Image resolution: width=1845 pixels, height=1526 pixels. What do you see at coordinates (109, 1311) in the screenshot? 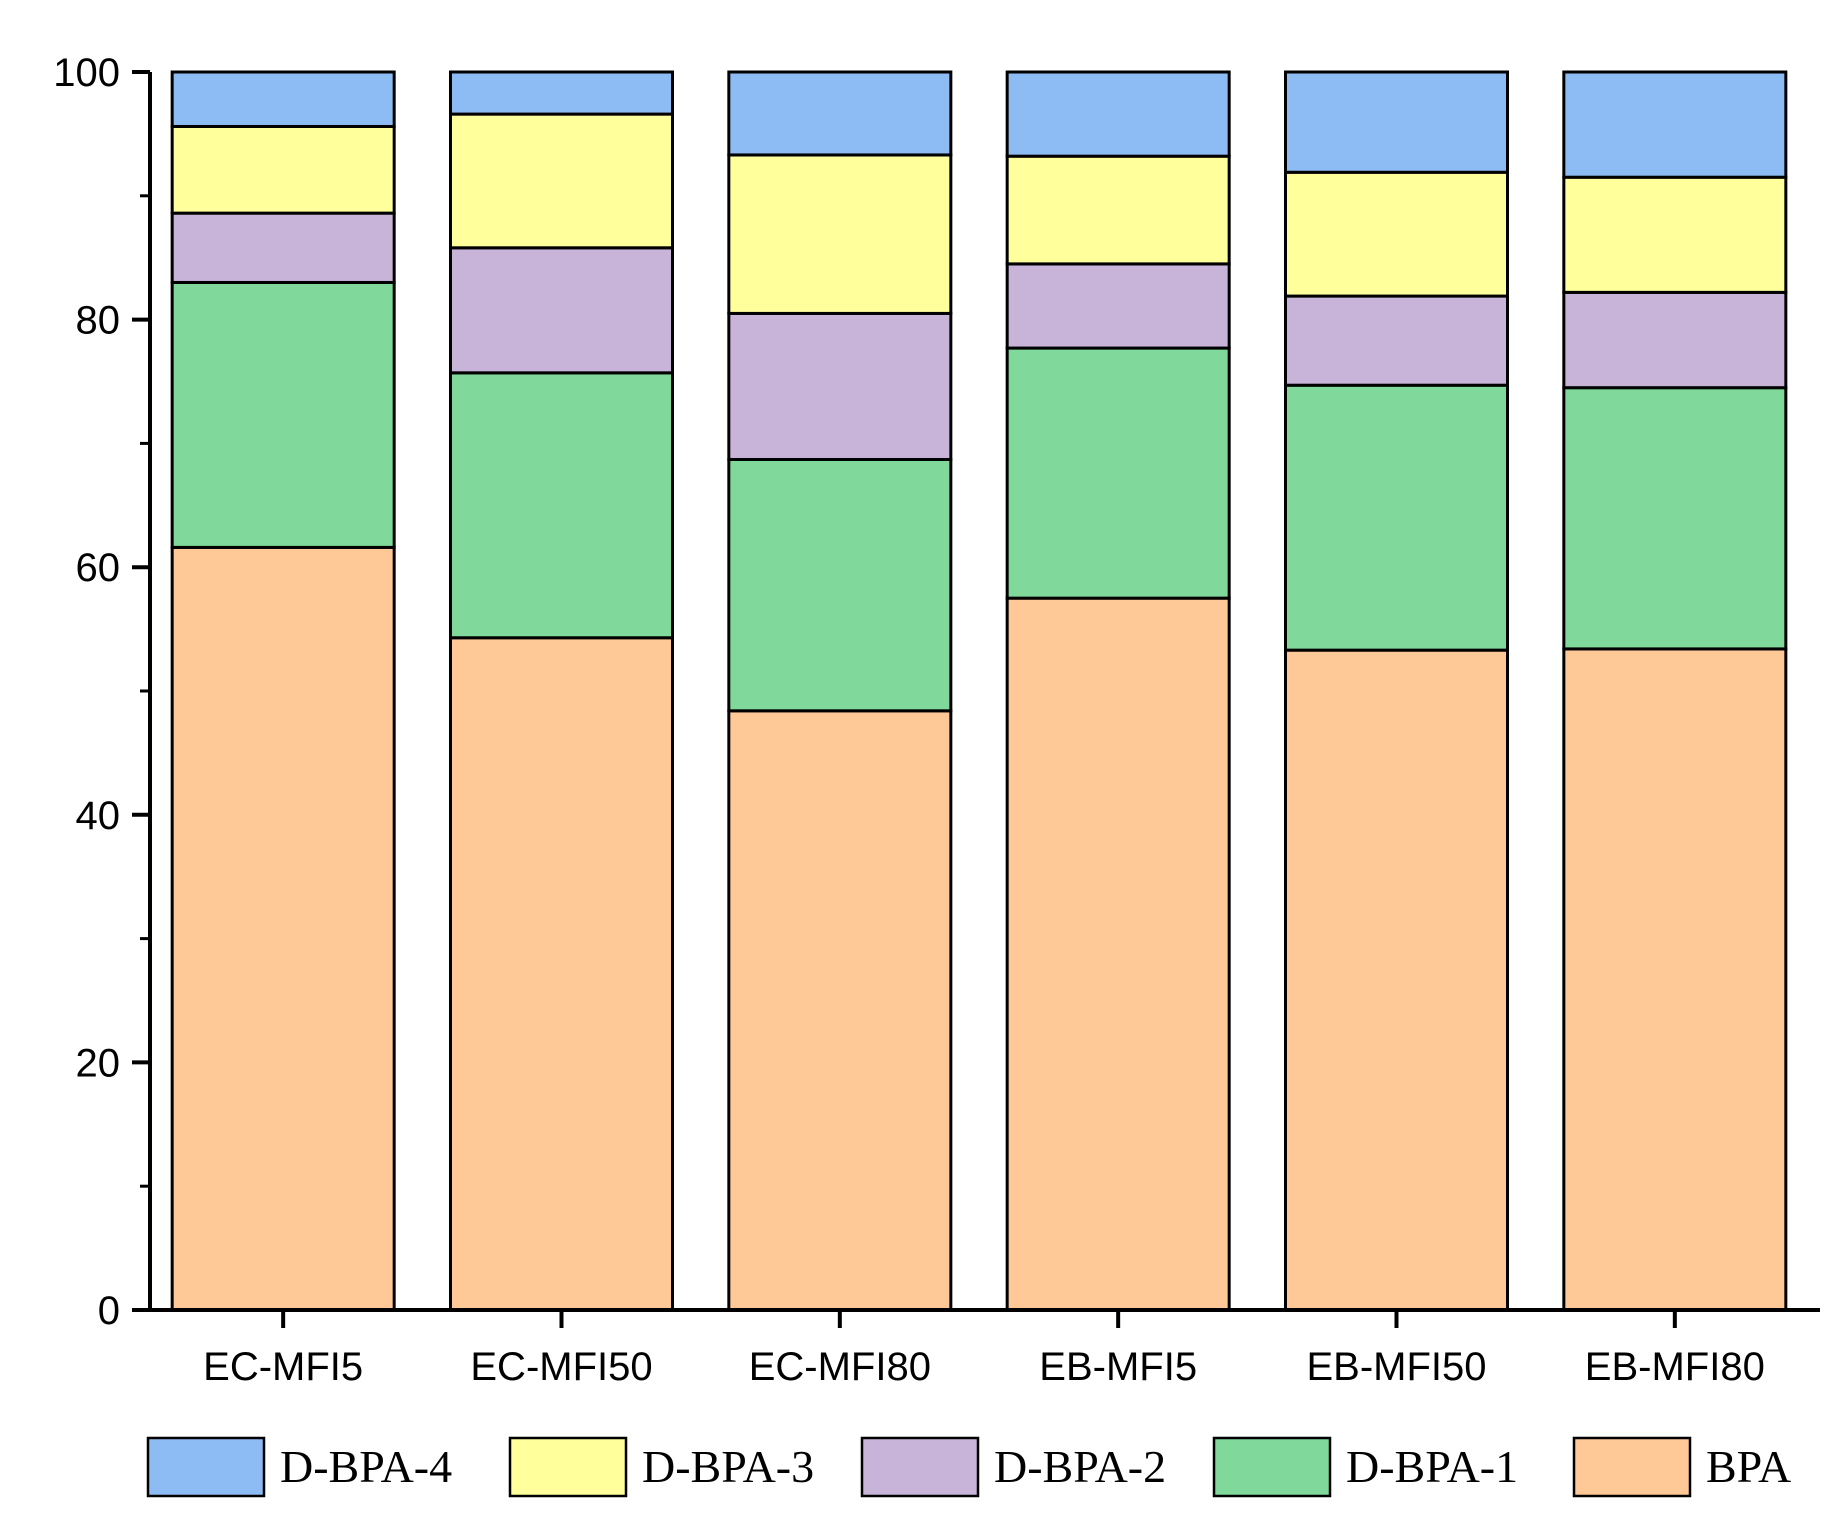
I see `y-tick-label-0: 0` at bounding box center [109, 1311].